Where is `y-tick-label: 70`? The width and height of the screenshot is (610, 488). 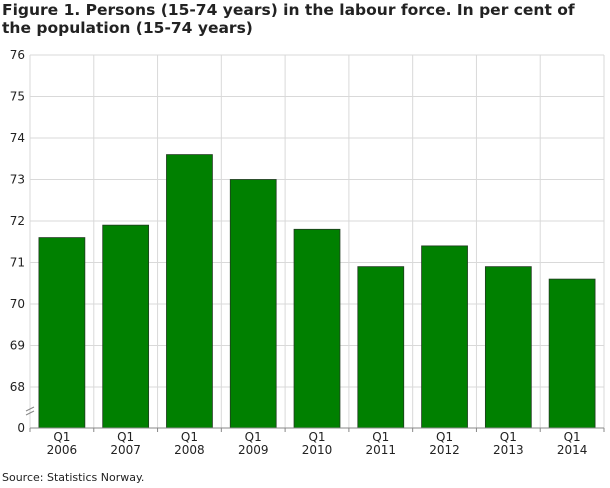 y-tick-label: 70 is located at coordinates (17, 304).